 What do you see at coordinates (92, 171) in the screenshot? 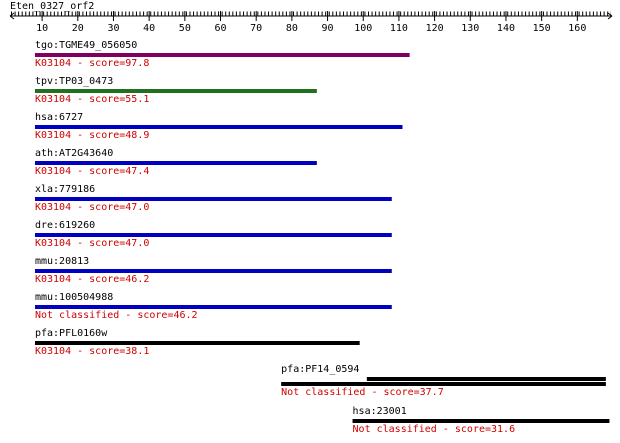
I see `hit-score: K03104 - score=47.4` at bounding box center [92, 171].